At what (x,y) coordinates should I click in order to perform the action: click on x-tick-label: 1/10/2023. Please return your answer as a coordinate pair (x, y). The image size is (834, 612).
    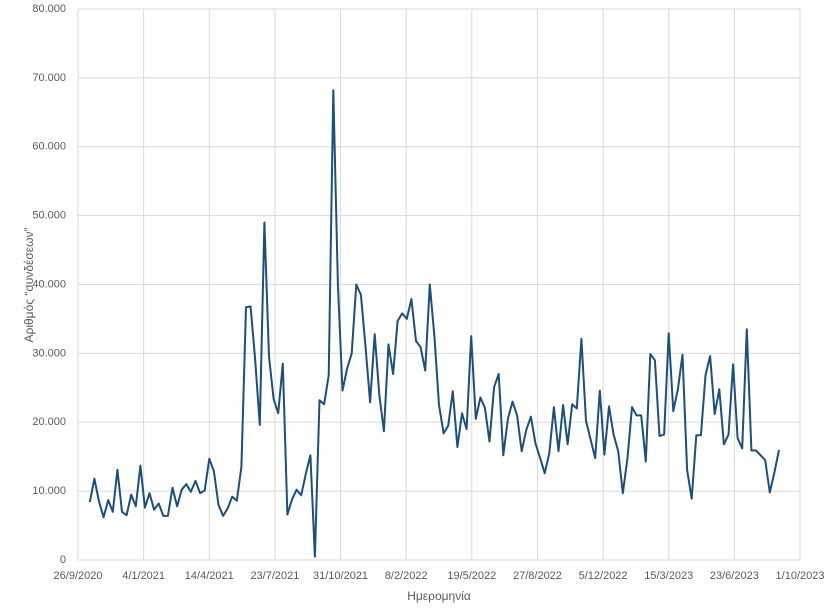
    Looking at the image, I should click on (800, 576).